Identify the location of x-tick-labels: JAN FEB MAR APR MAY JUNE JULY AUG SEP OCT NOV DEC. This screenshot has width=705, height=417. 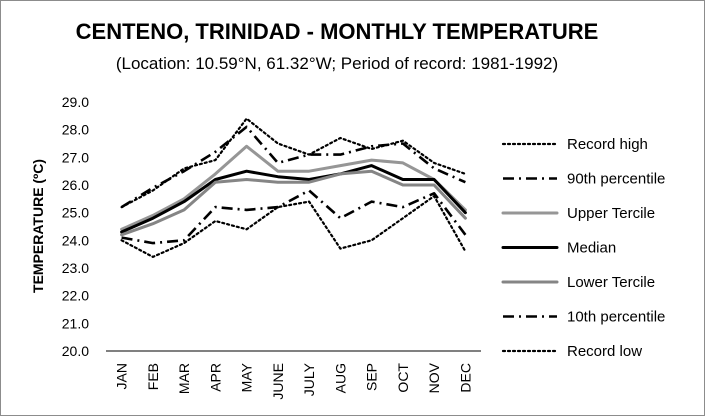
(294, 380).